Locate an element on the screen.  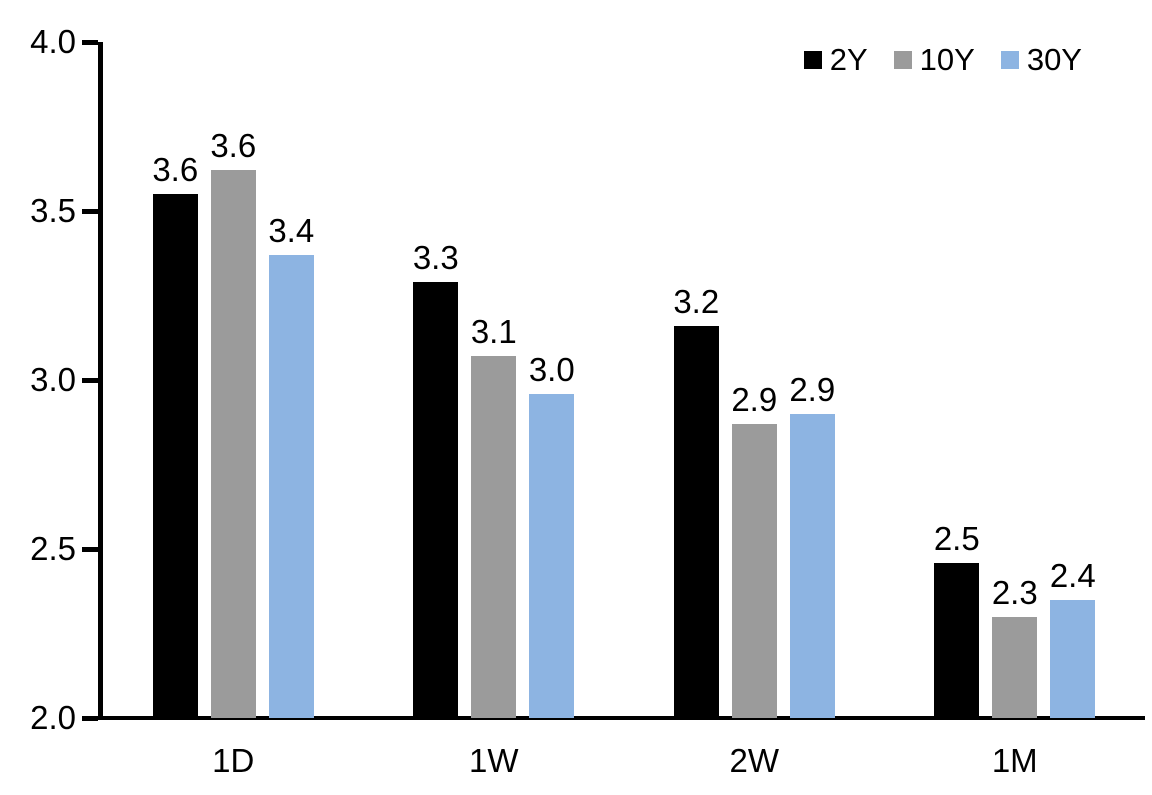
bar: 3.0 is located at coordinates (552, 535).